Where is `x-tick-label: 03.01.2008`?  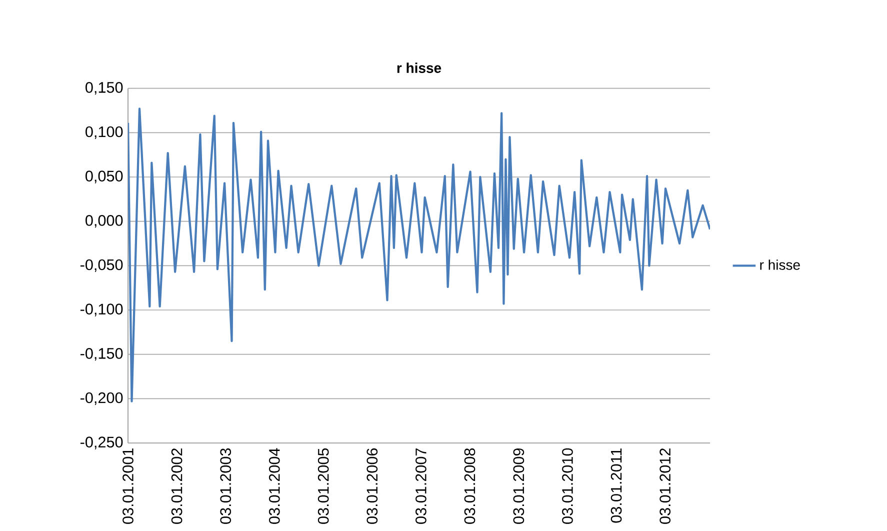
x-tick-label: 03.01.2008 is located at coordinates (470, 486).